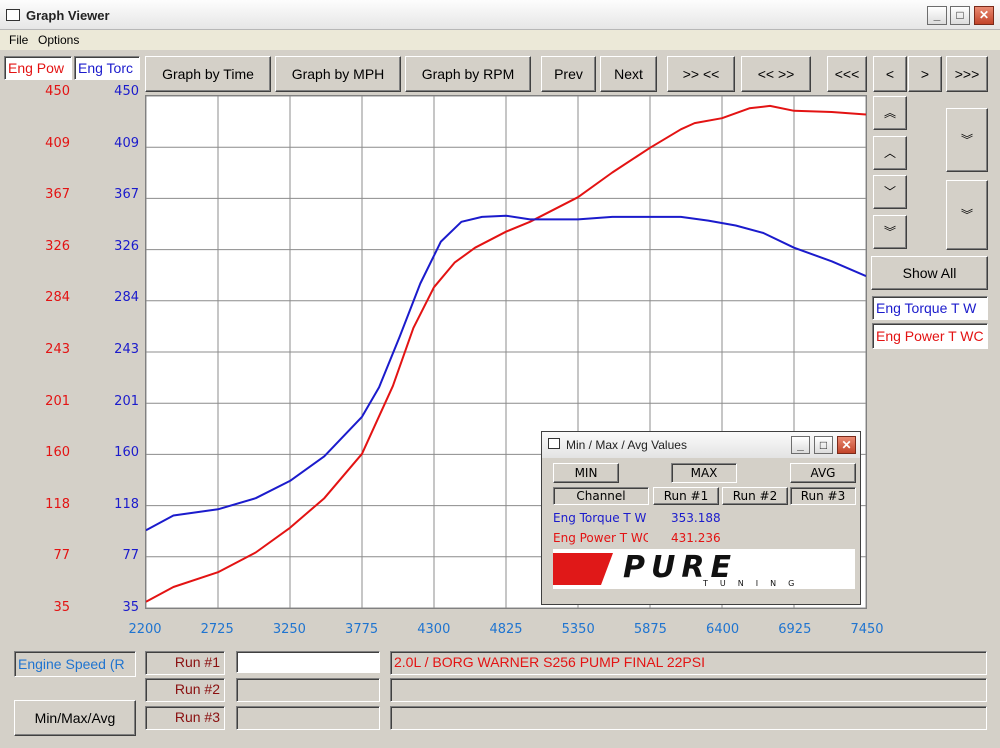  Describe the element at coordinates (57, 246) in the screenshot. I see `power-y-tick: 326` at that location.